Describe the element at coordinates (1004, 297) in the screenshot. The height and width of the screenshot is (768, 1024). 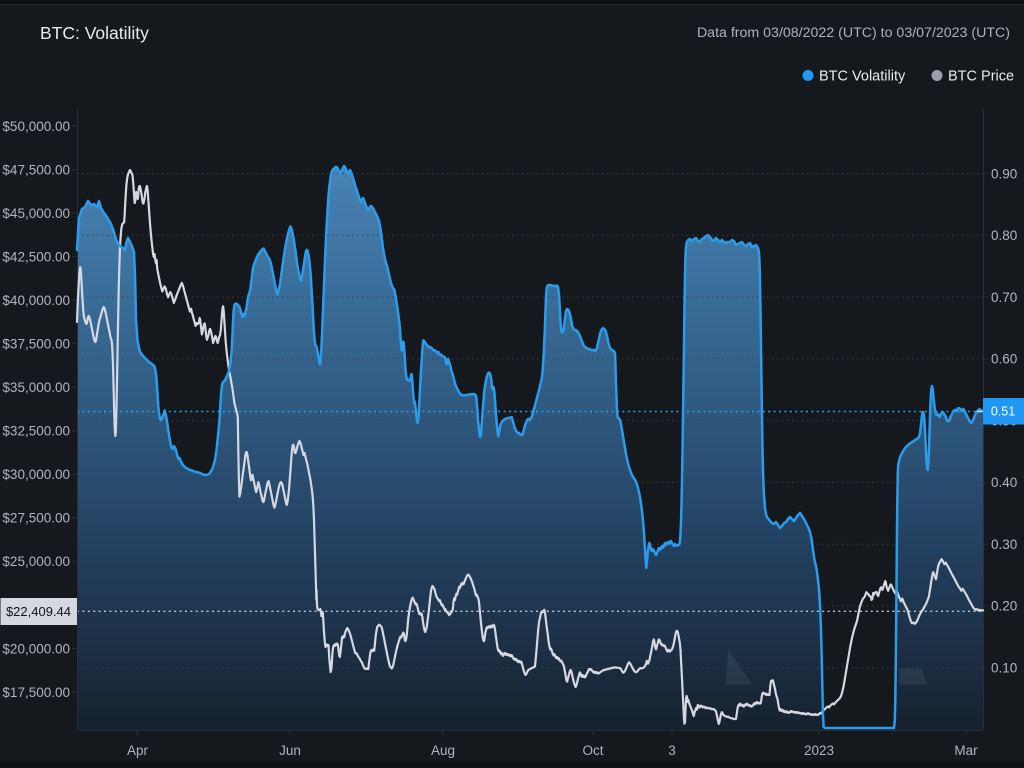
I see `svg-text: 0.70` at that location.